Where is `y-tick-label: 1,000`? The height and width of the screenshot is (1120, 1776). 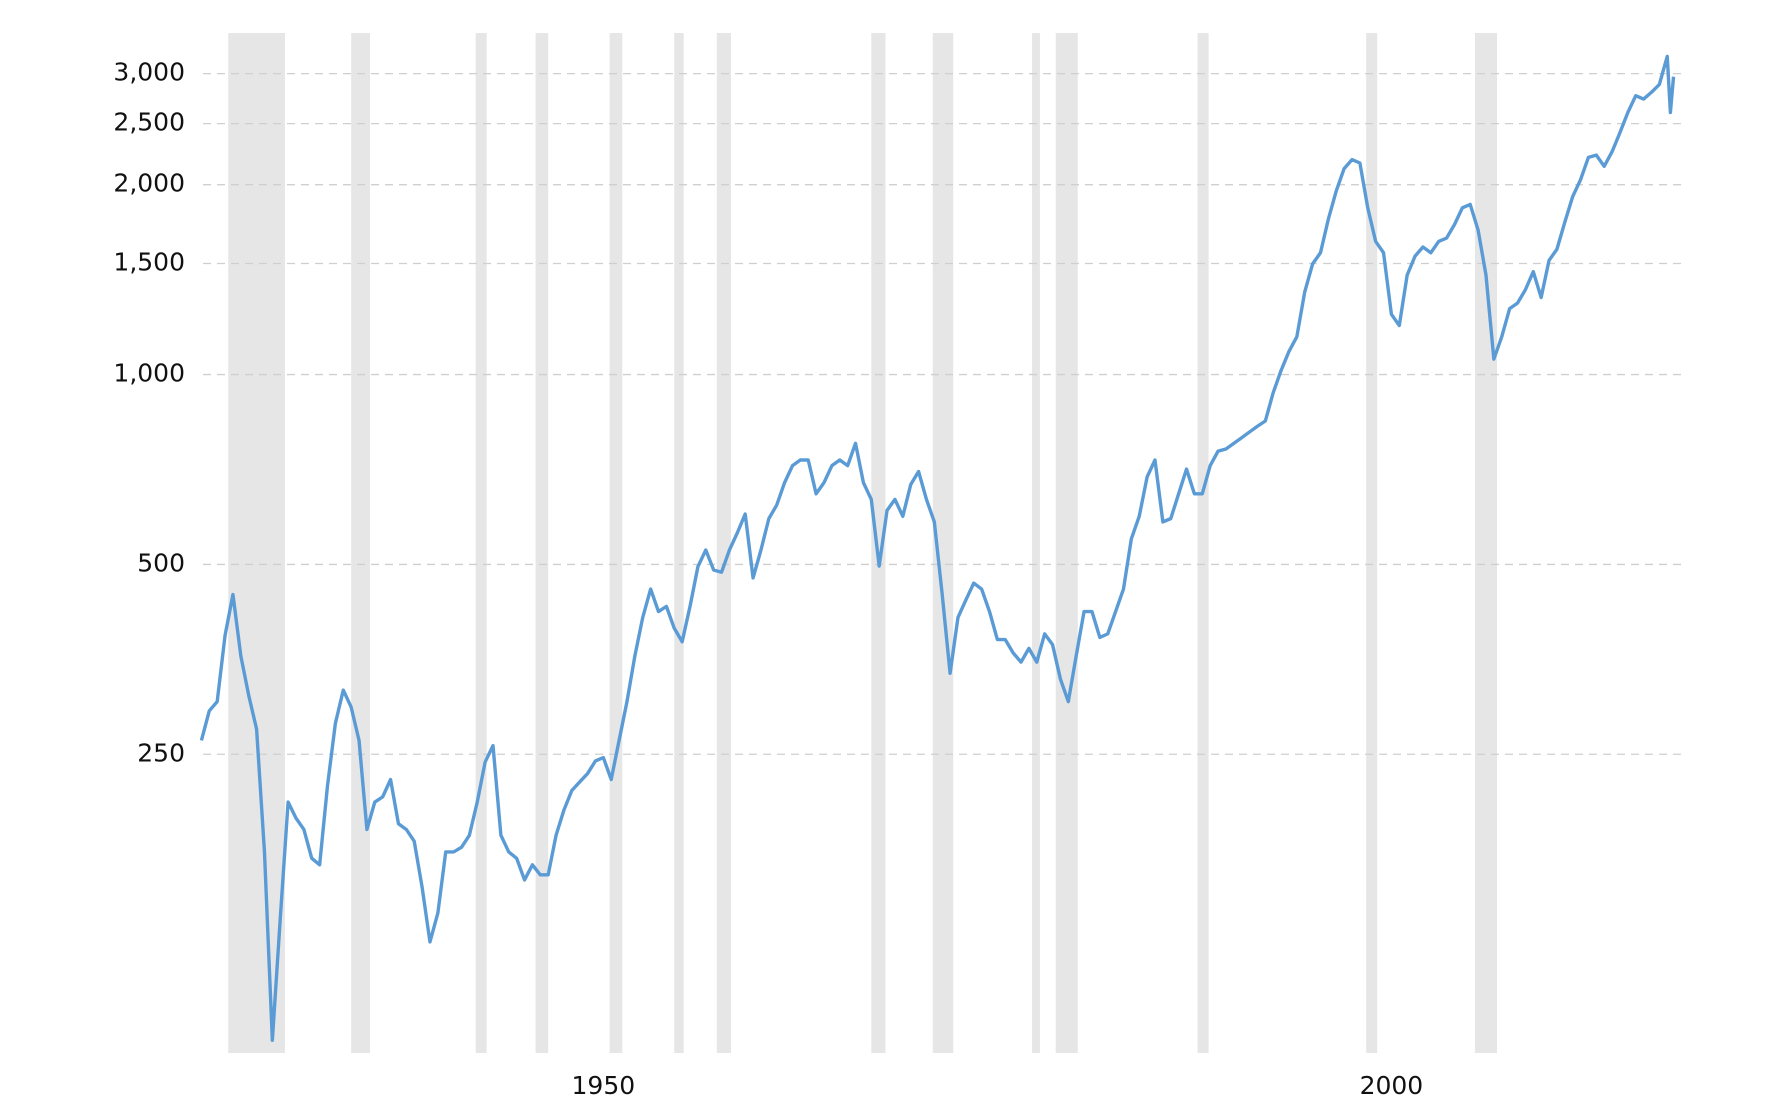 y-tick-label: 1,000 is located at coordinates (149, 373).